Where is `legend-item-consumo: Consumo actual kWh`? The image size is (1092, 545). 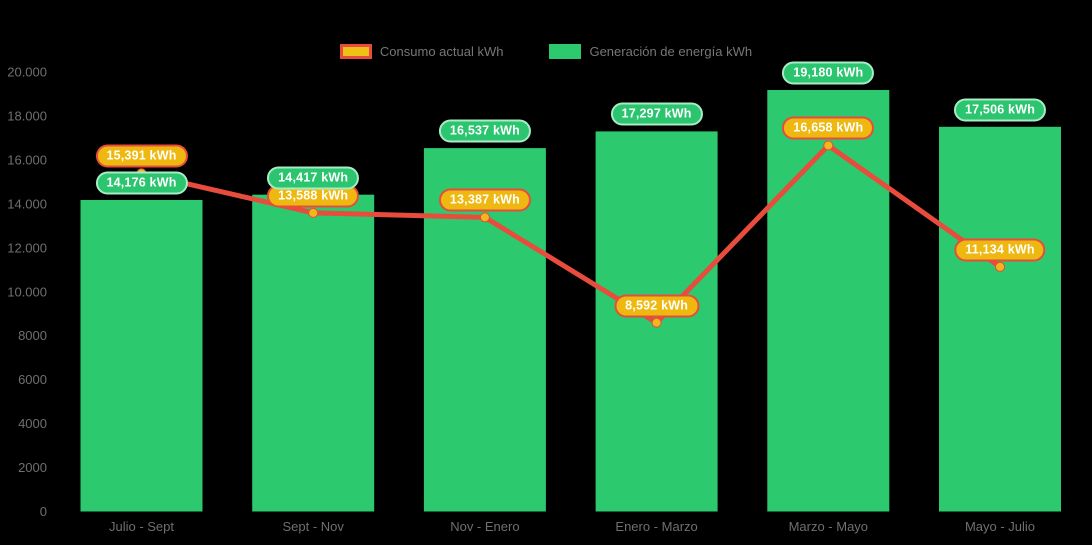 legend-item-consumo: Consumo actual kWh is located at coordinates (421, 51).